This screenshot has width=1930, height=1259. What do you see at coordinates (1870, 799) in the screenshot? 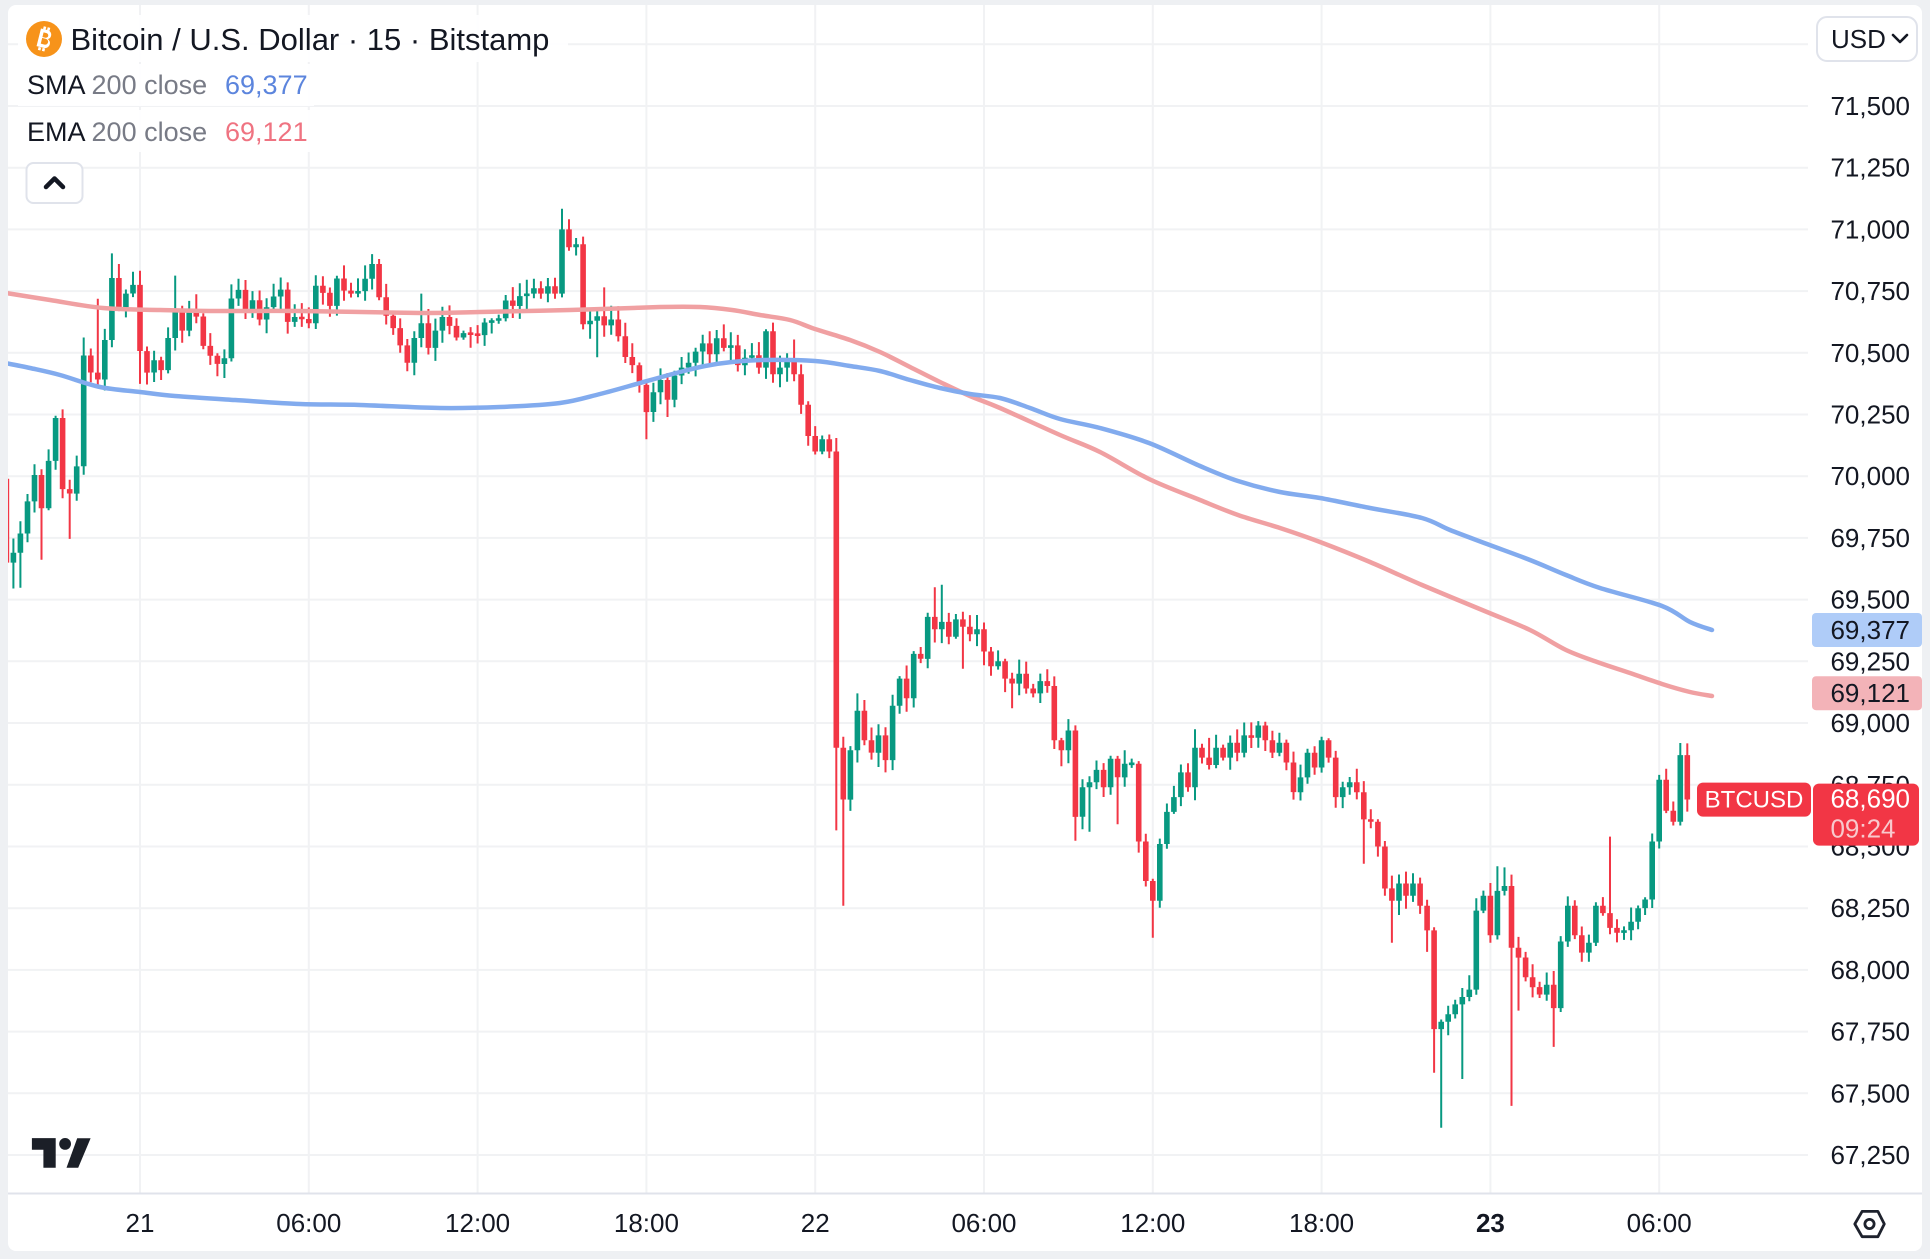
I see `svg-text: 68,690` at bounding box center [1870, 799].